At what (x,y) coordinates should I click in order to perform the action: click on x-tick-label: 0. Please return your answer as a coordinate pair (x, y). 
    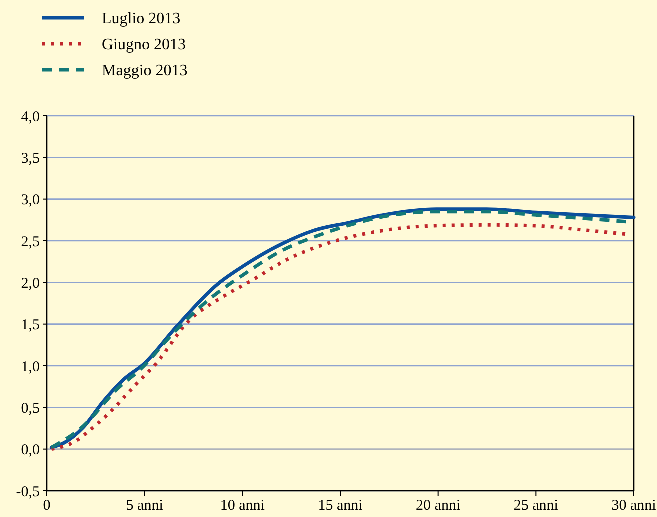
    Looking at the image, I should click on (47, 506).